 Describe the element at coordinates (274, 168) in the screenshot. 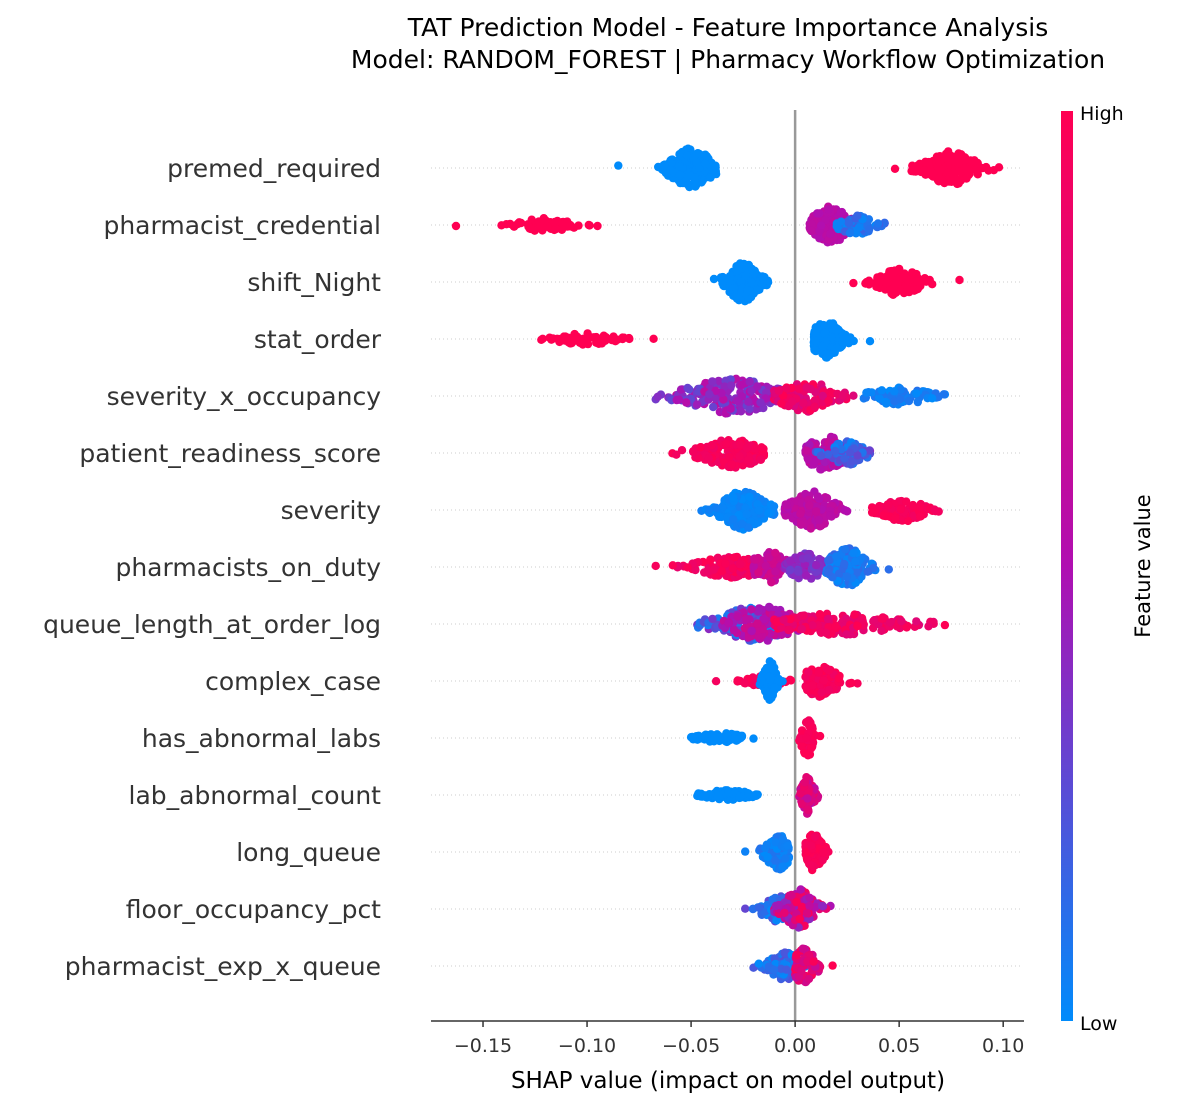

I see `feature-label-premed-required: premed_required` at that location.